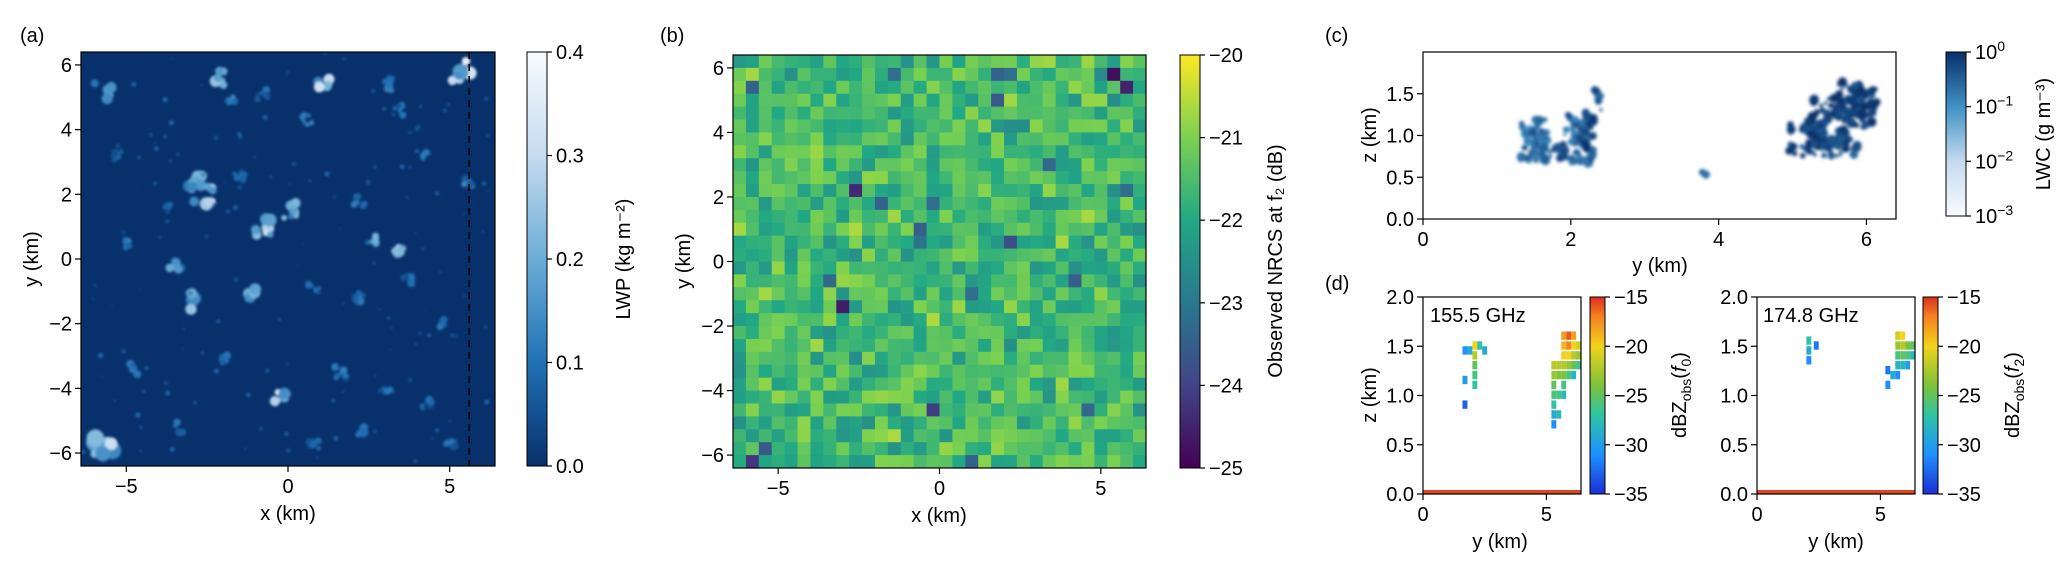 This screenshot has height=564, width=2067. Describe the element at coordinates (1400, 347) in the screenshot. I see `y-tick-label: 1.5` at that location.